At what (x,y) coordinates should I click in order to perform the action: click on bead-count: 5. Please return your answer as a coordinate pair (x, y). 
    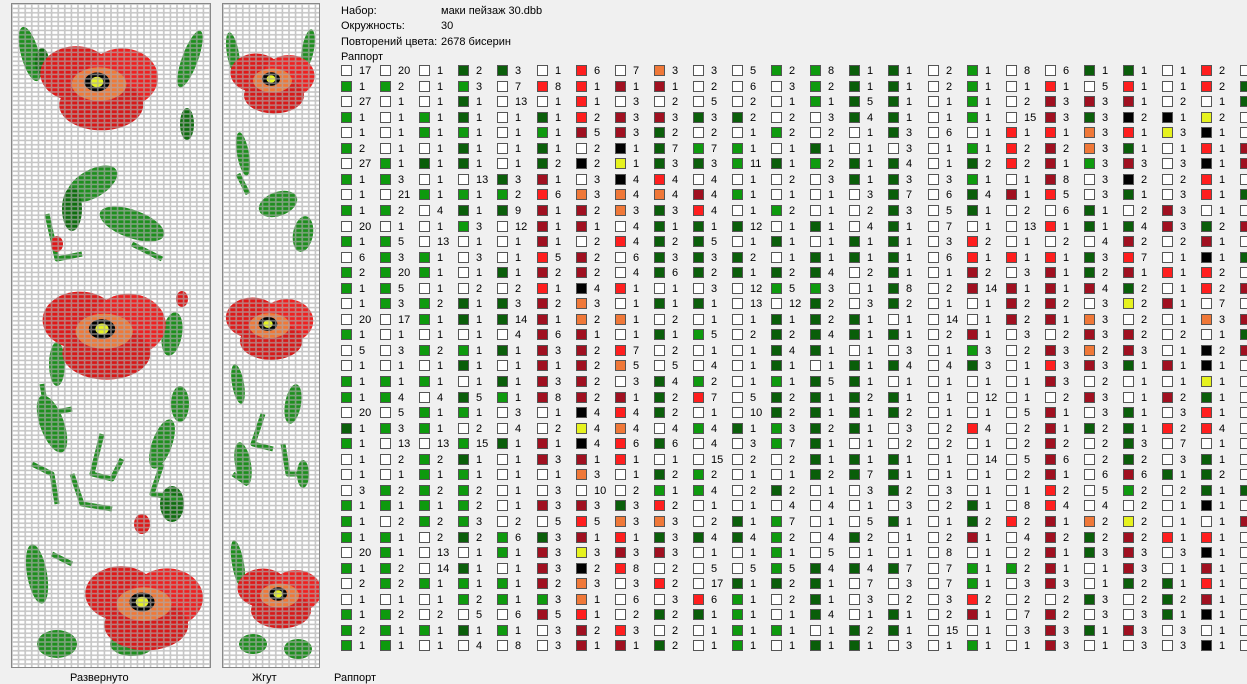
    Looking at the image, I should click on (401, 413).